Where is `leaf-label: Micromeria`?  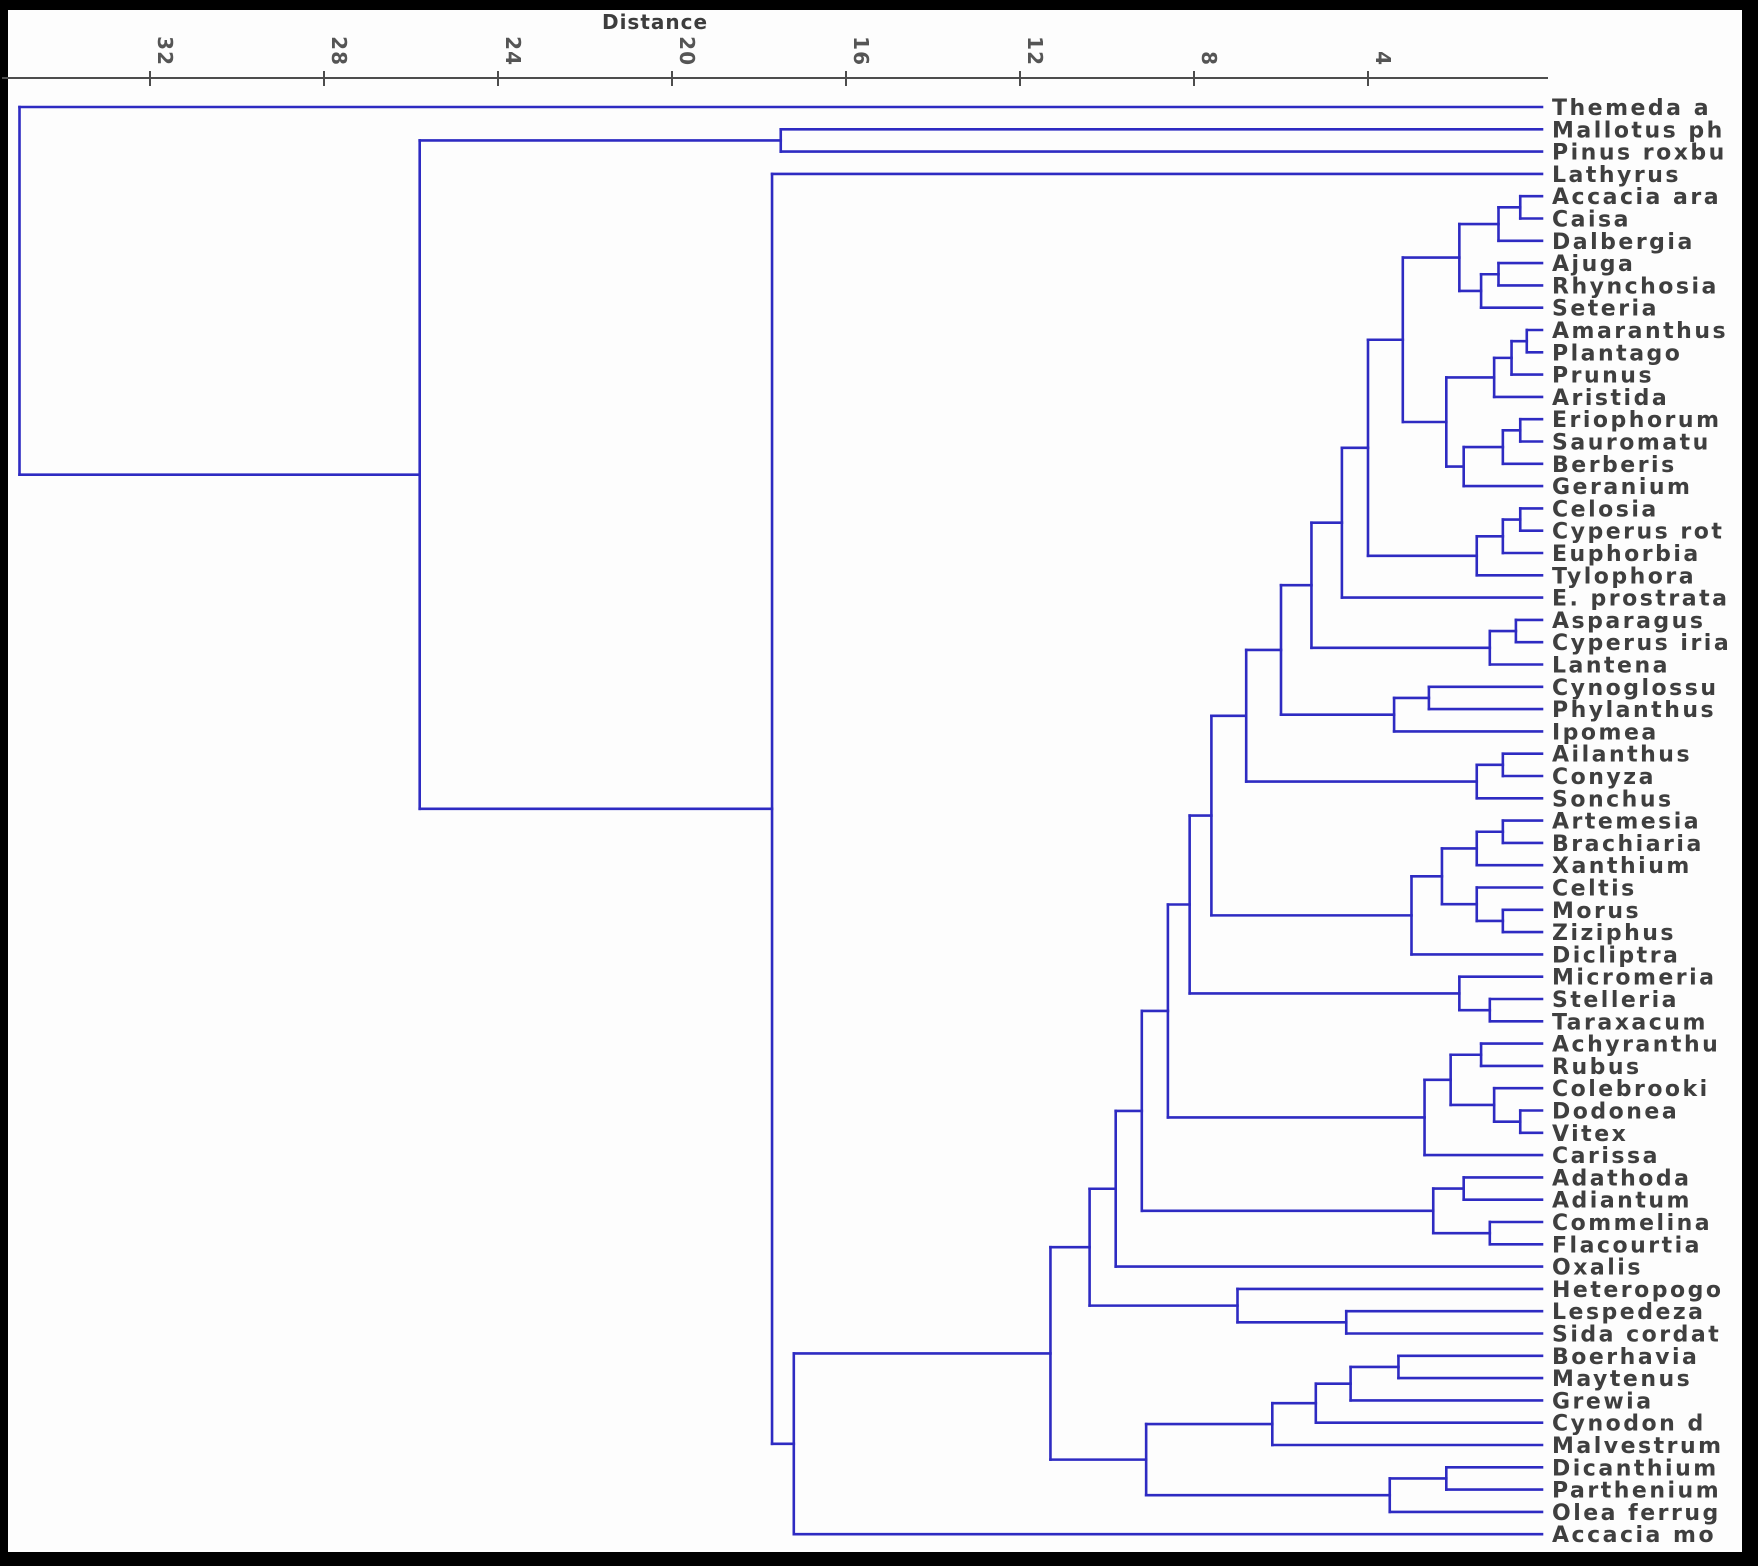 leaf-label: Micromeria is located at coordinates (1634, 978).